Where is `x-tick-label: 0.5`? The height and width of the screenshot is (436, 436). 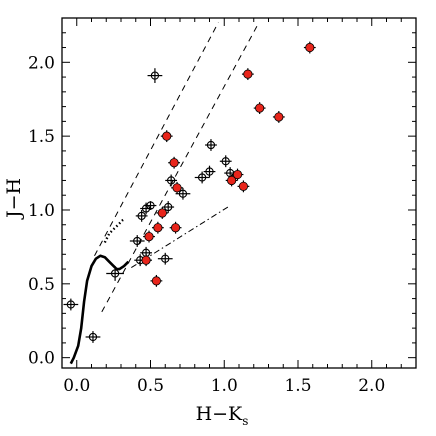
x-tick-label: 0.5 is located at coordinates (150, 386).